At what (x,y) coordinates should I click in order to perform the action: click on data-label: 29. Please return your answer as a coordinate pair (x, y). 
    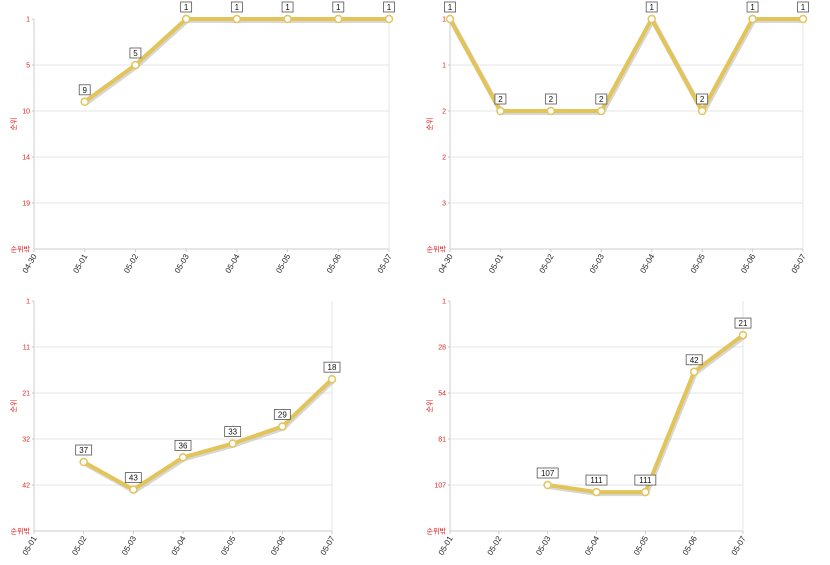
    Looking at the image, I should click on (282, 414).